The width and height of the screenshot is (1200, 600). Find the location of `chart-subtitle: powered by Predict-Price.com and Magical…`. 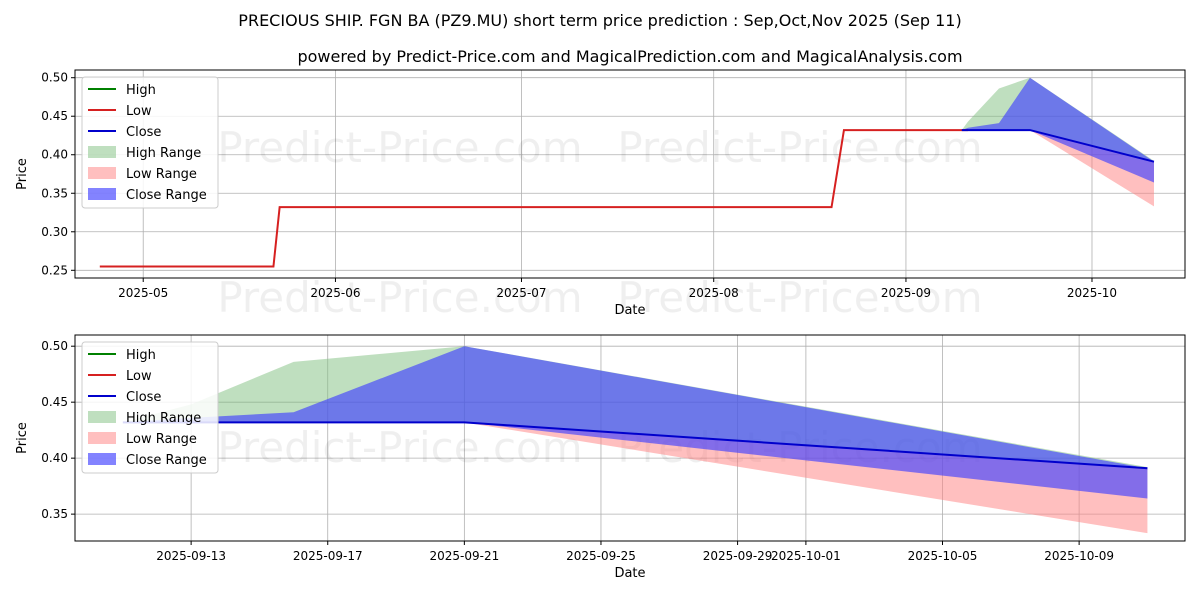

chart-subtitle: powered by Predict-Price.com and Magical… is located at coordinates (629, 56).